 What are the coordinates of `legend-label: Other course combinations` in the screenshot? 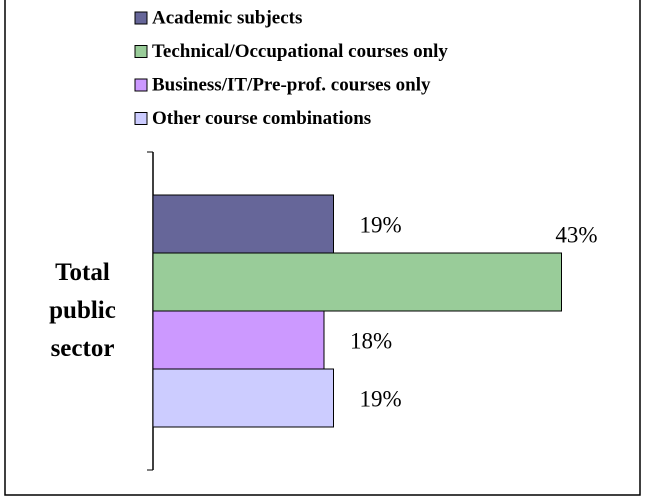 It's located at (261, 118).